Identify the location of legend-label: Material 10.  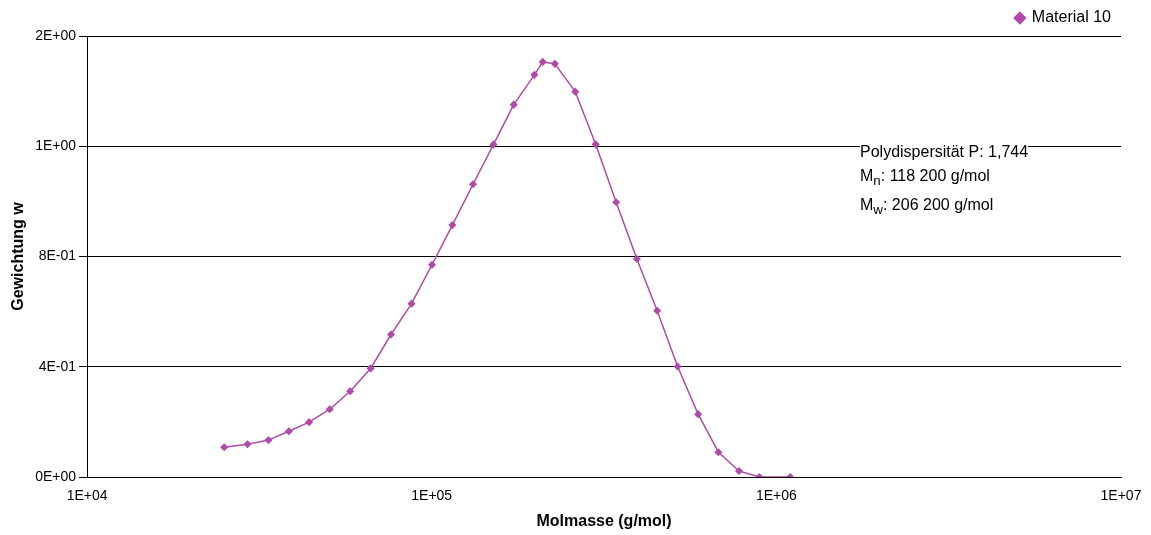
(1071, 17).